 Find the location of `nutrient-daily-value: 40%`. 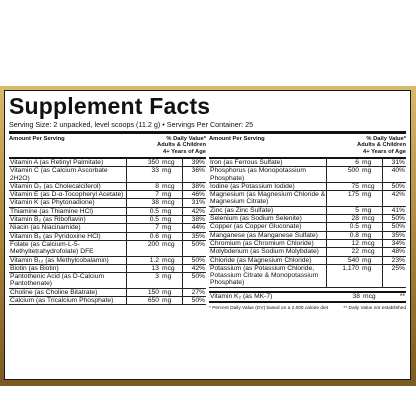

nutrient-daily-value: 40% is located at coordinates (394, 174).